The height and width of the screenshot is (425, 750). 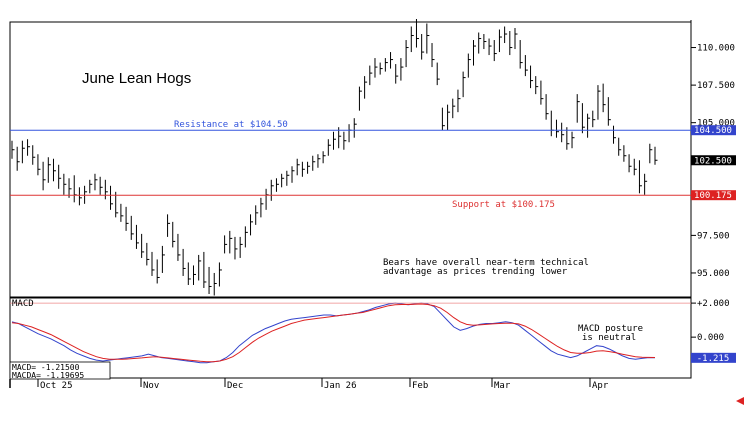 What do you see at coordinates (231, 125) in the screenshot?
I see `resistance-label: Resistance at $104.50` at bounding box center [231, 125].